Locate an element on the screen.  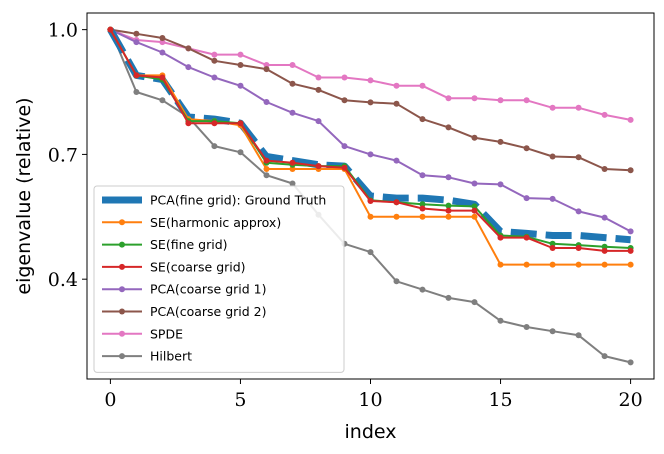
legend-label: SE(fine grid) is located at coordinates (189, 244).